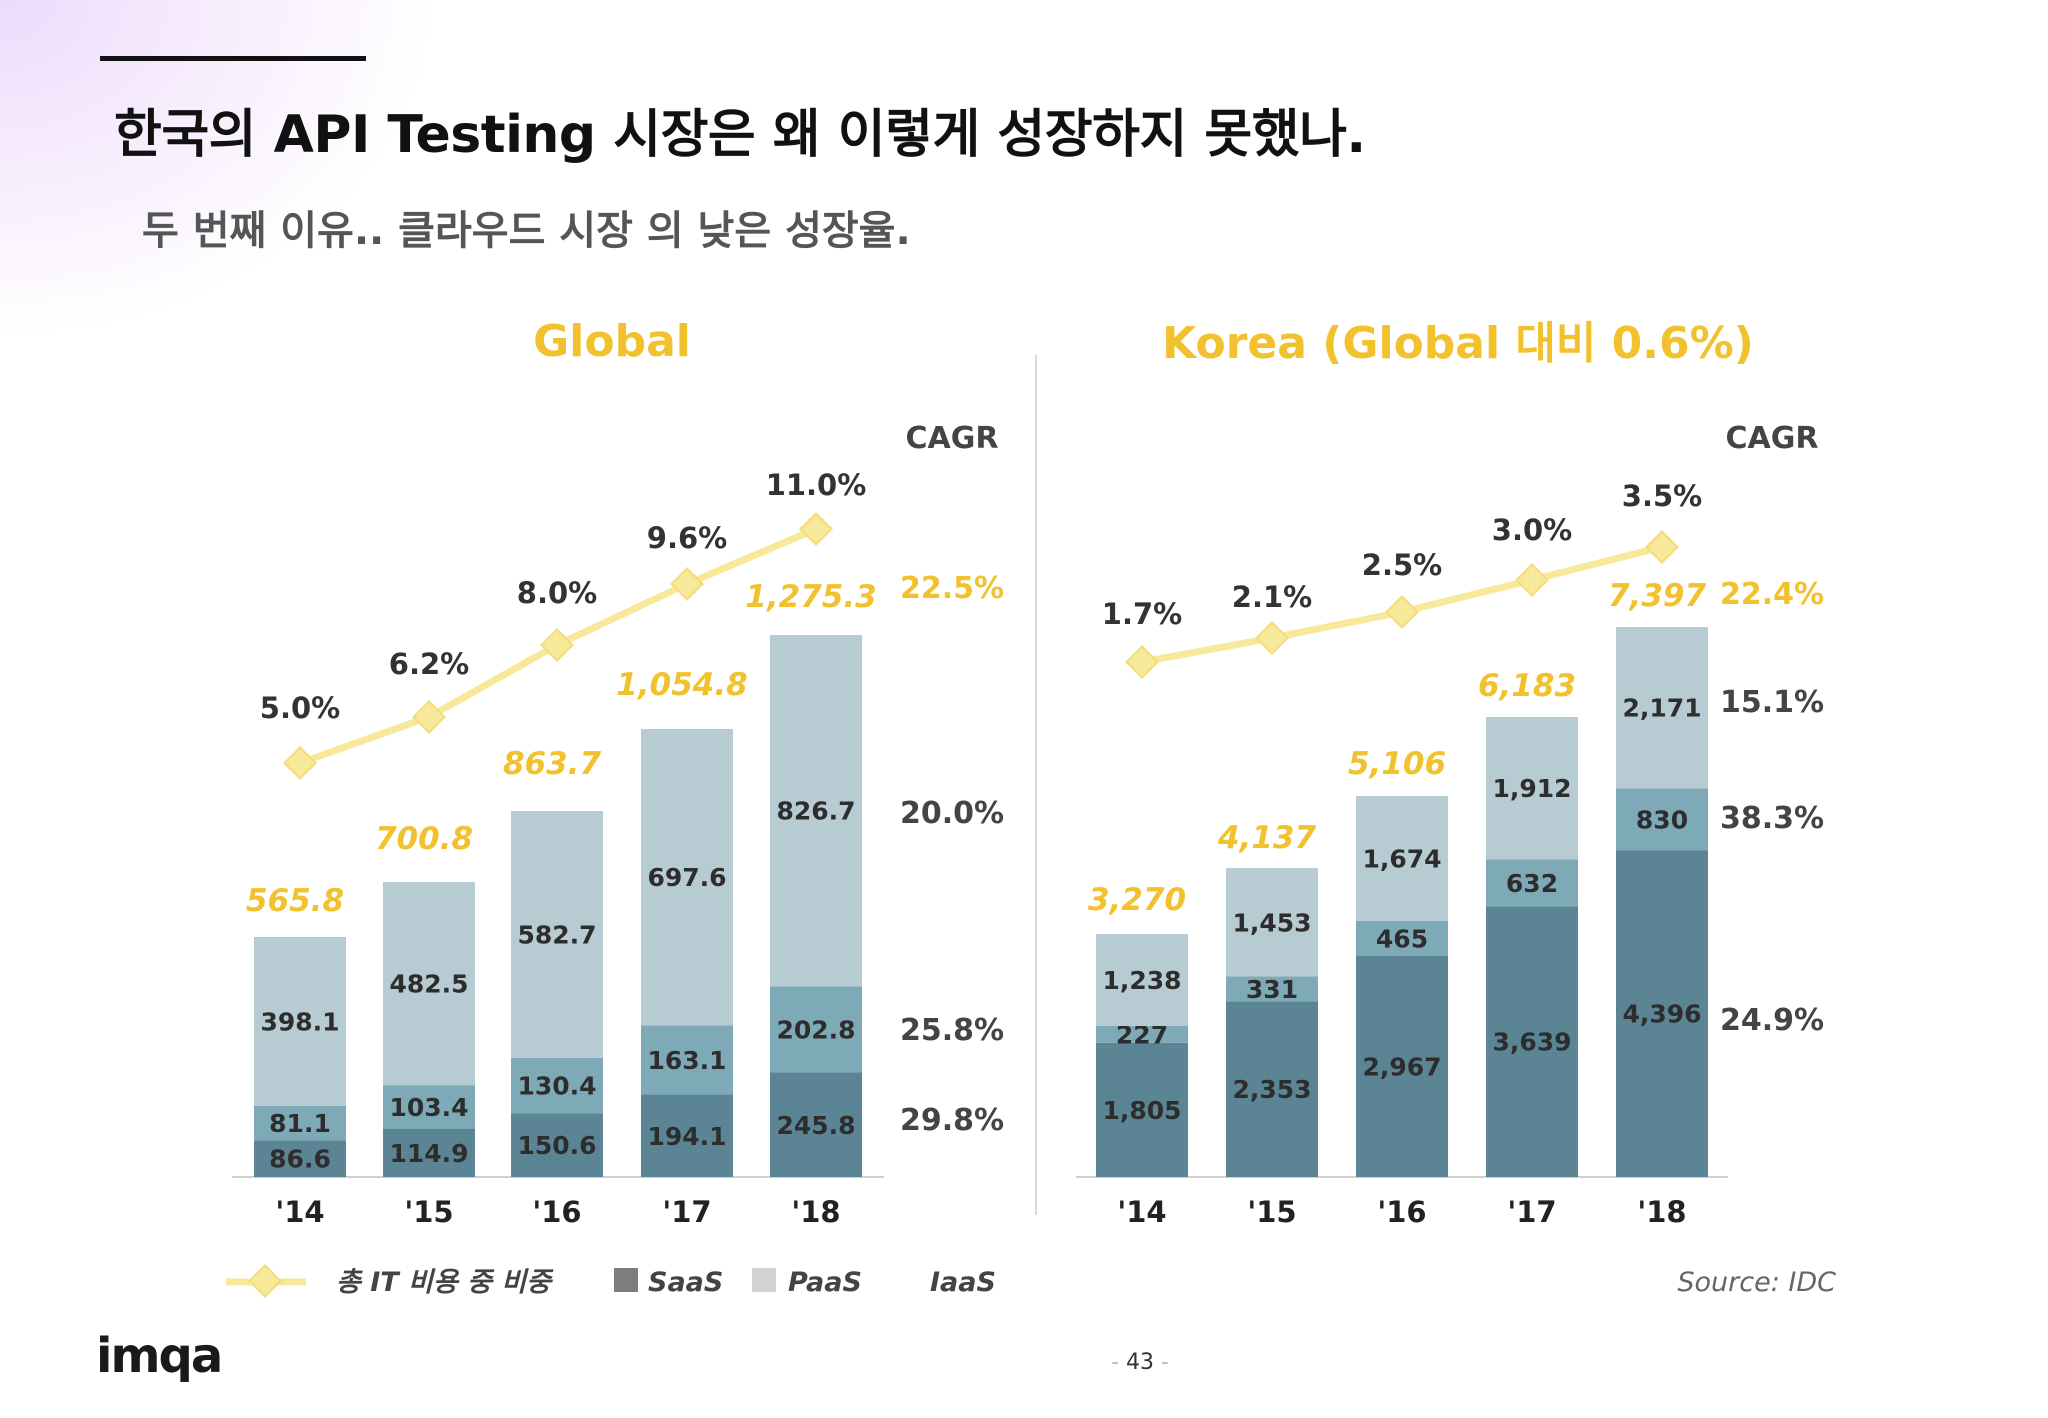 The width and height of the screenshot is (2048, 1418). What do you see at coordinates (1272, 597) in the screenshot?
I see `chart1-share-label-1: 2.1%` at bounding box center [1272, 597].